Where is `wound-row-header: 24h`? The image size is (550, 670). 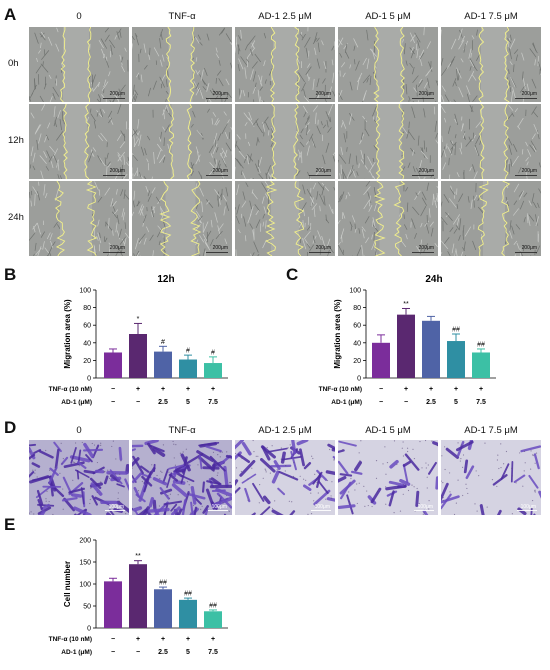 wound-row-header: 24h is located at coordinates (16, 217).